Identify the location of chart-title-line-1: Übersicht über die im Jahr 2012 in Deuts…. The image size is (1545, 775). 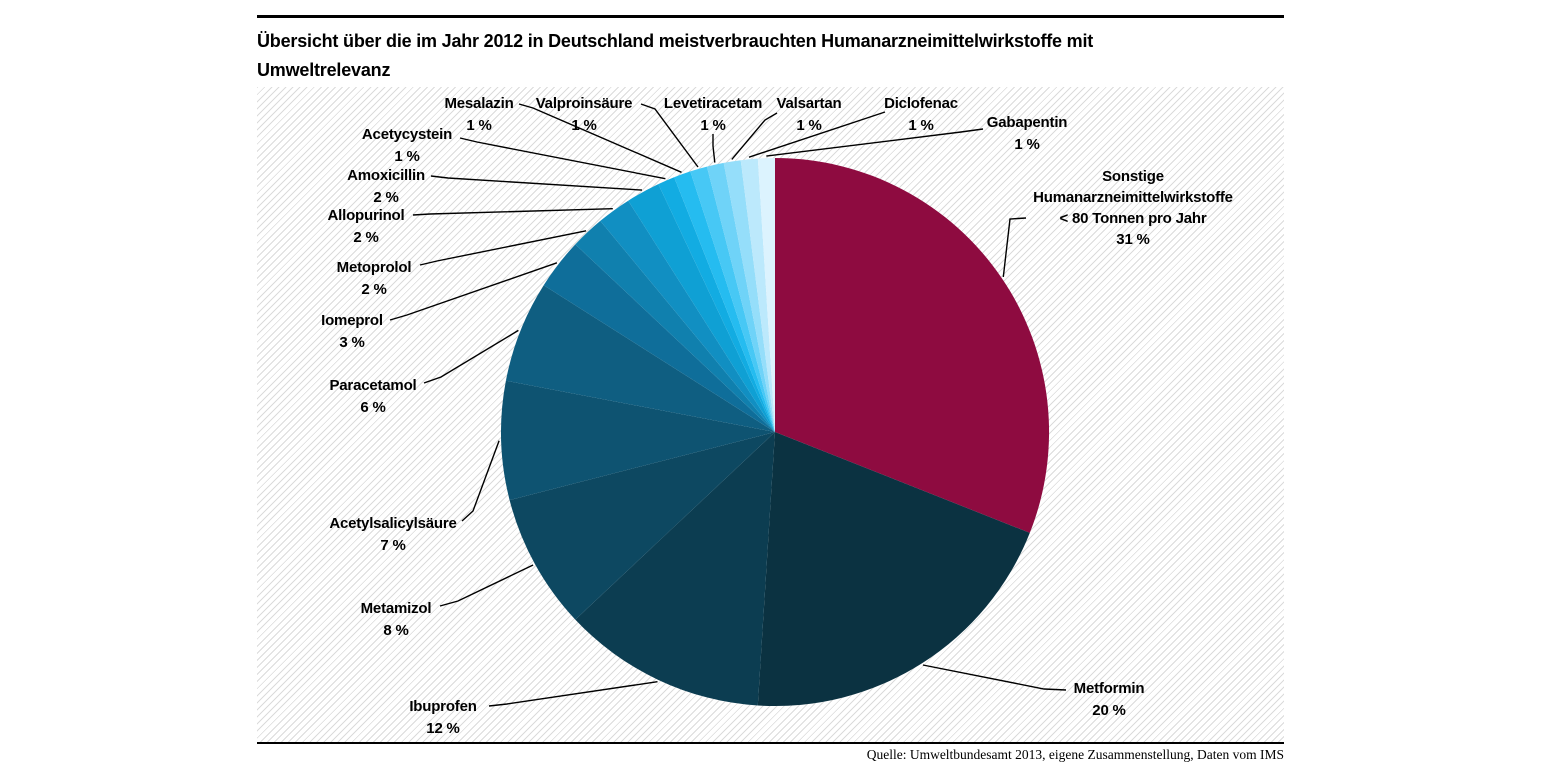
(675, 41).